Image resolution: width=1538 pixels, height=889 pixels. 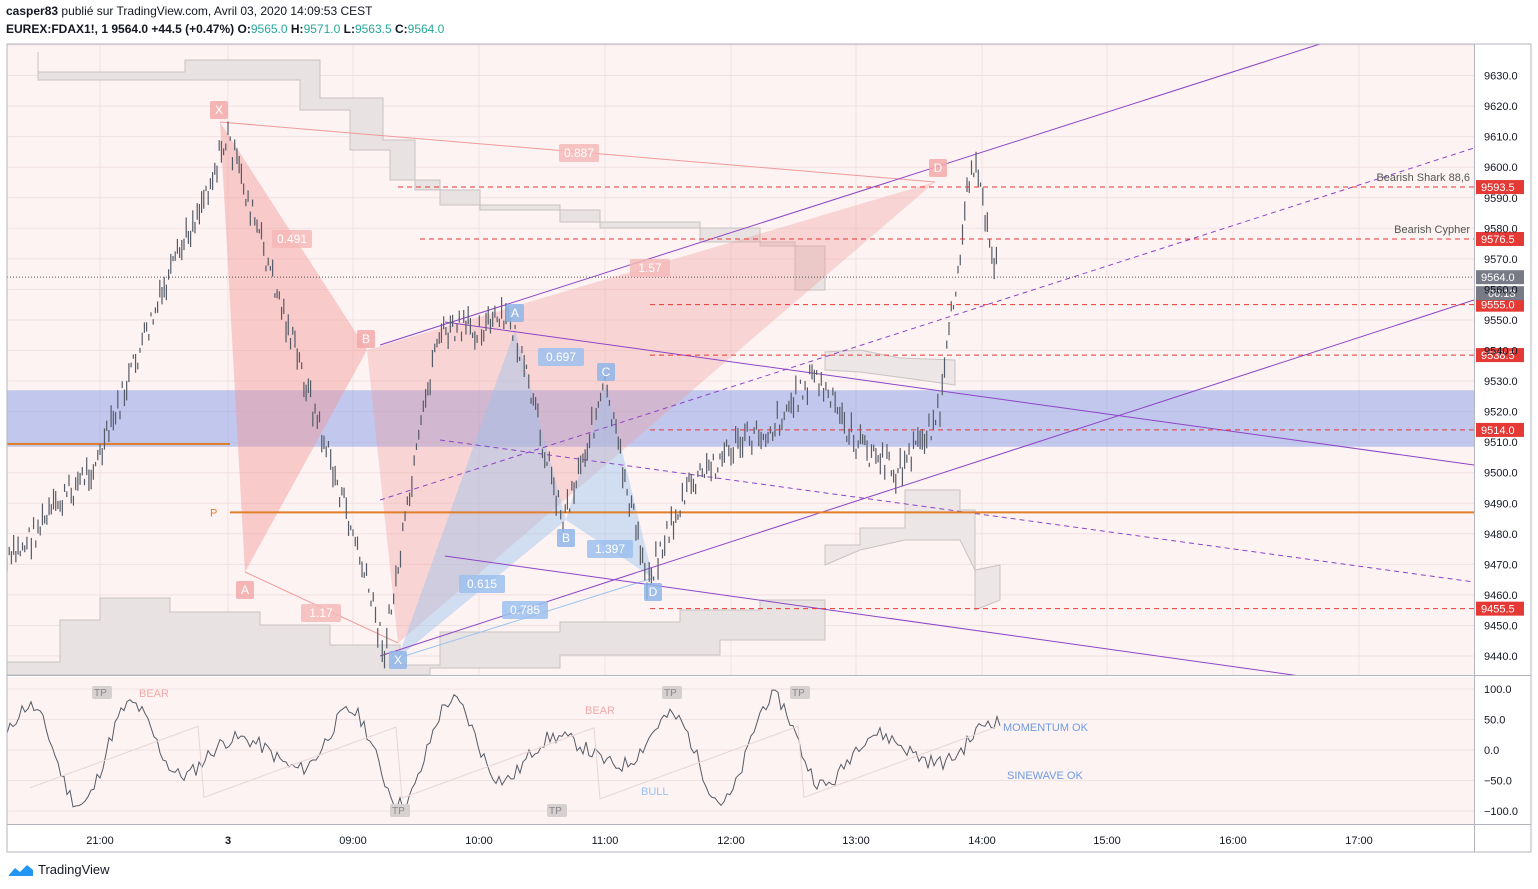 What do you see at coordinates (1501, 199) in the screenshot?
I see `price-tick-label: 9590.0` at bounding box center [1501, 199].